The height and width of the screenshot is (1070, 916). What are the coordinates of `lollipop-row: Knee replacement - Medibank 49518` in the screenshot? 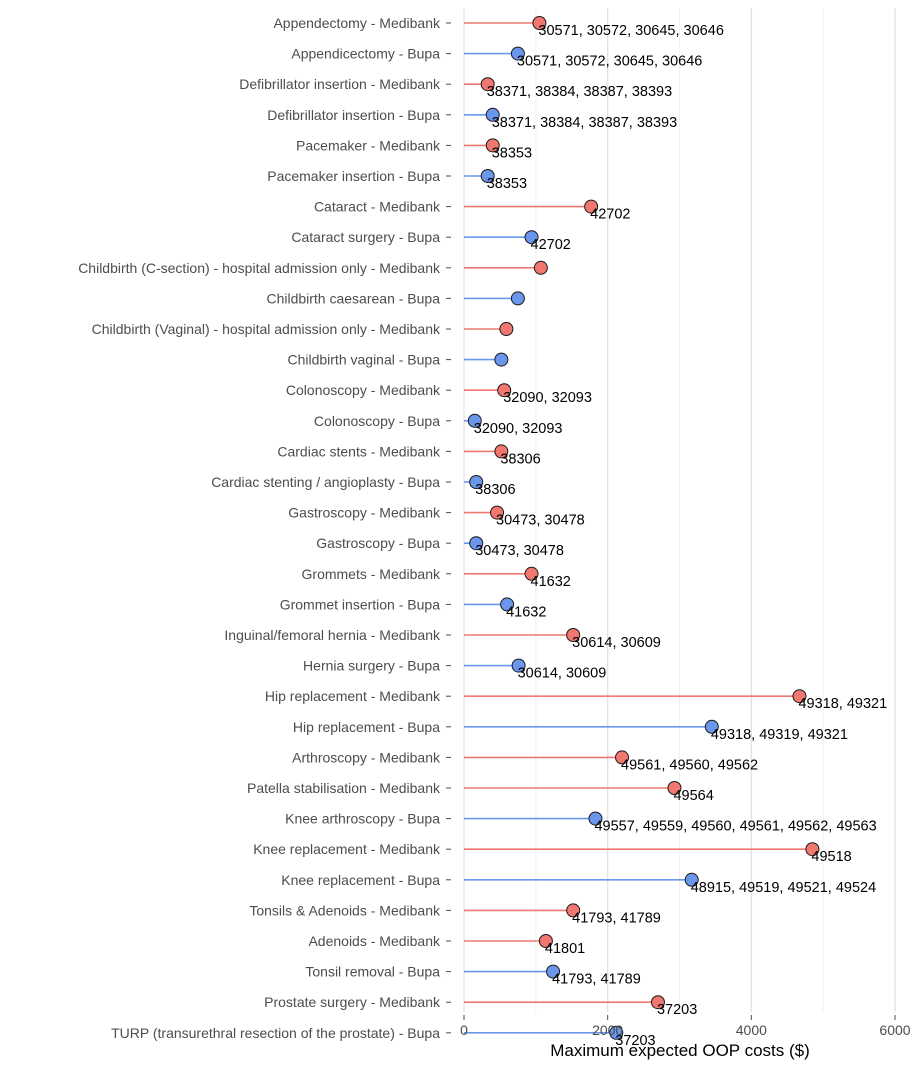 It's located at (552, 853).